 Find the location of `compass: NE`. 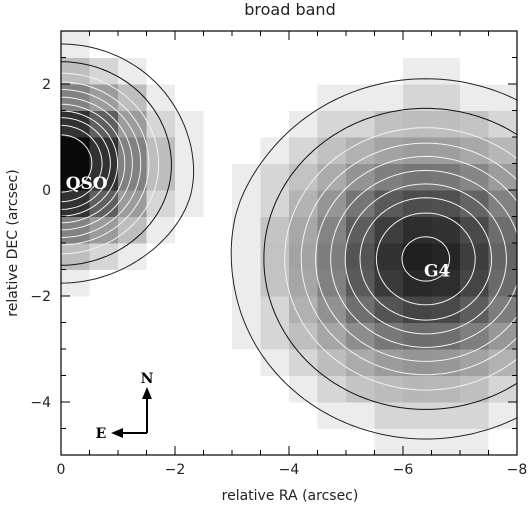

compass: NE is located at coordinates (125, 406).